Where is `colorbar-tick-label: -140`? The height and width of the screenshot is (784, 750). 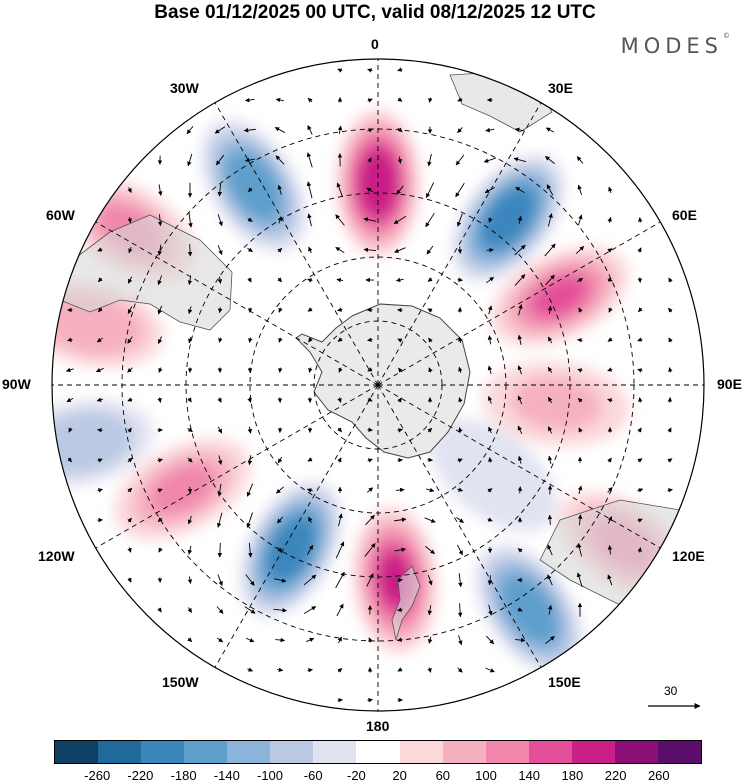 colorbar-tick-label: -140 is located at coordinates (227, 775).